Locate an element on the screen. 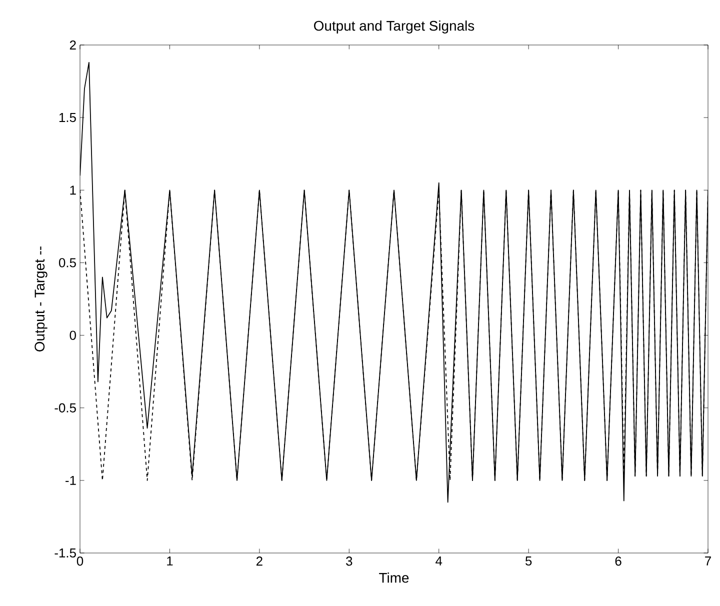  x-tick-label: 6 is located at coordinates (618, 561).